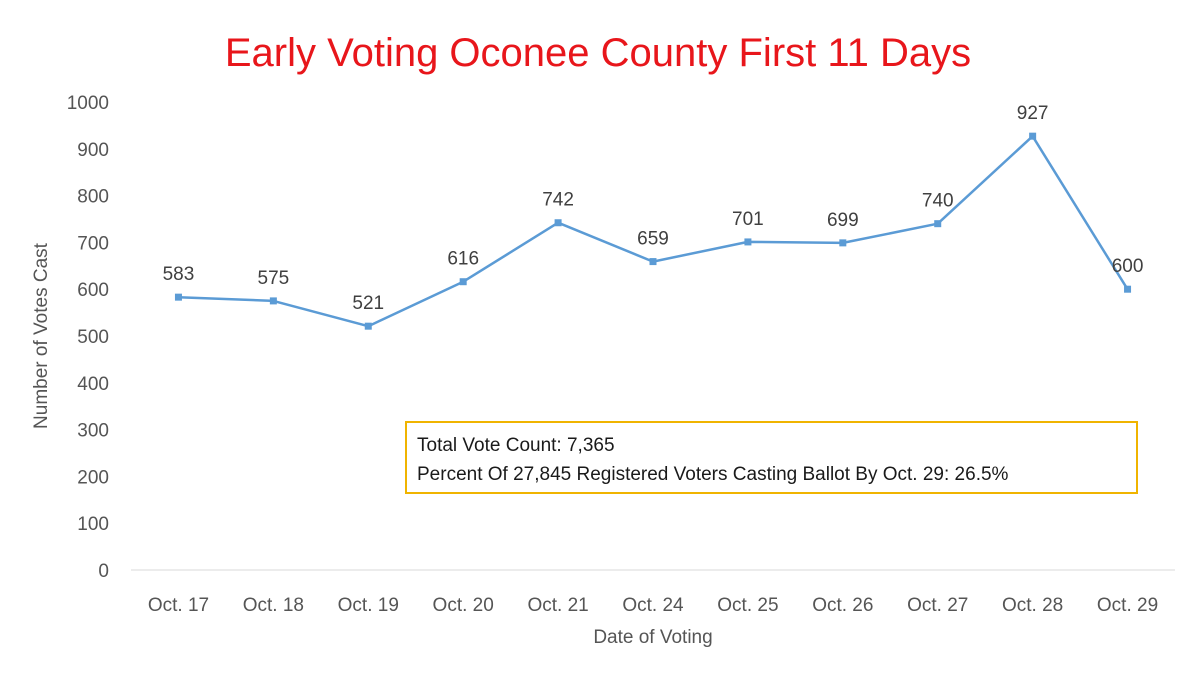  What do you see at coordinates (93, 337) in the screenshot?
I see `y-tick-label: 500` at bounding box center [93, 337].